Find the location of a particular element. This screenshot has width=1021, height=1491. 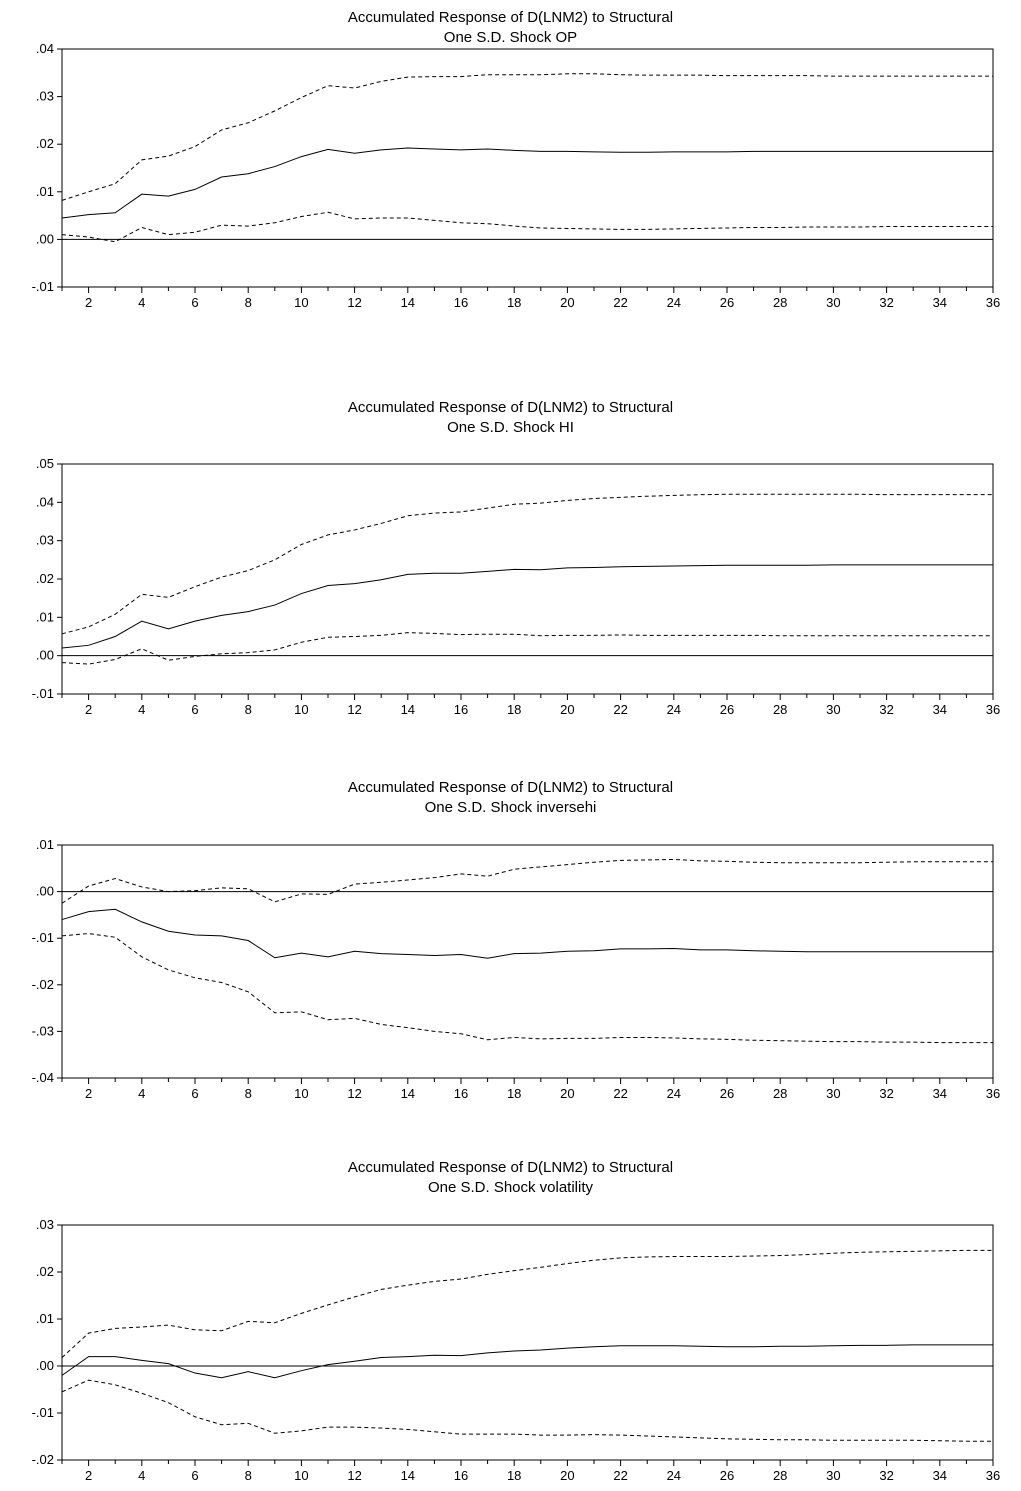

y-tick-label: -.04 is located at coordinates (43, 1077).